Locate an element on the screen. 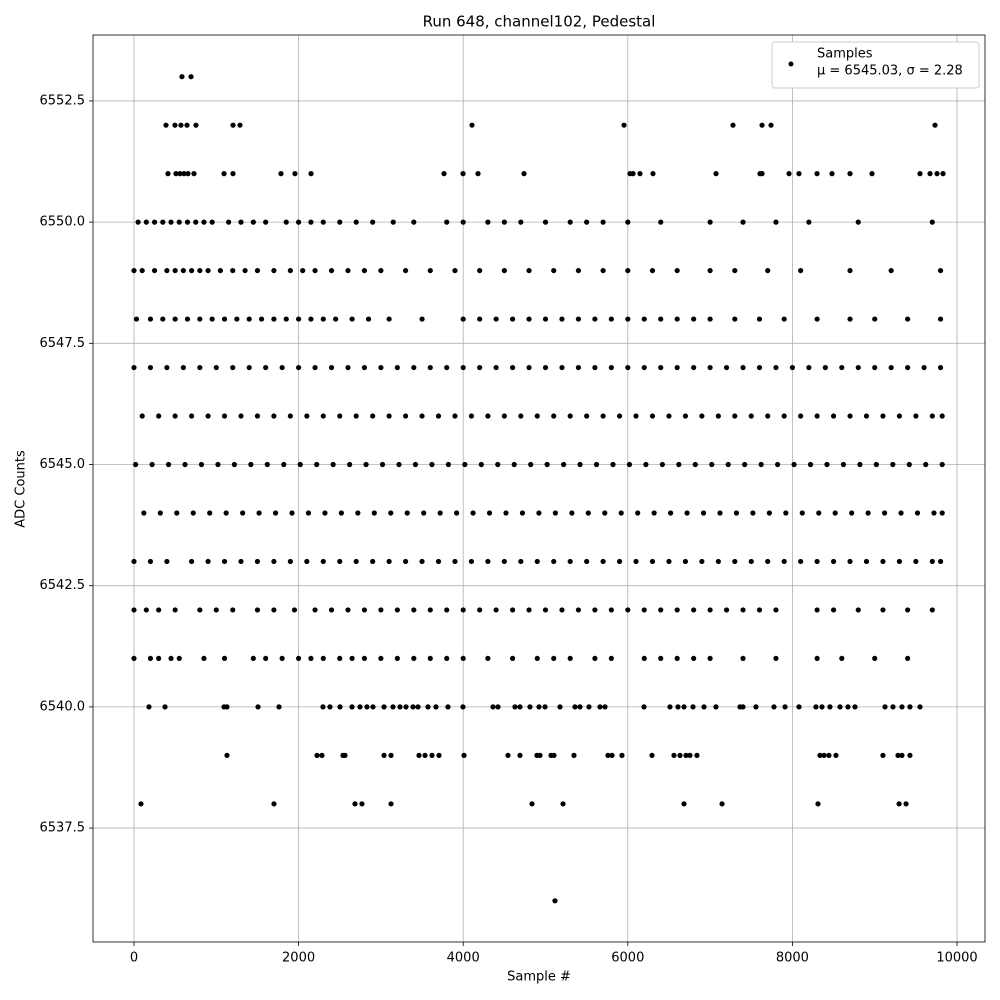  y-tick-label: 6547.5 is located at coordinates (63, 343).